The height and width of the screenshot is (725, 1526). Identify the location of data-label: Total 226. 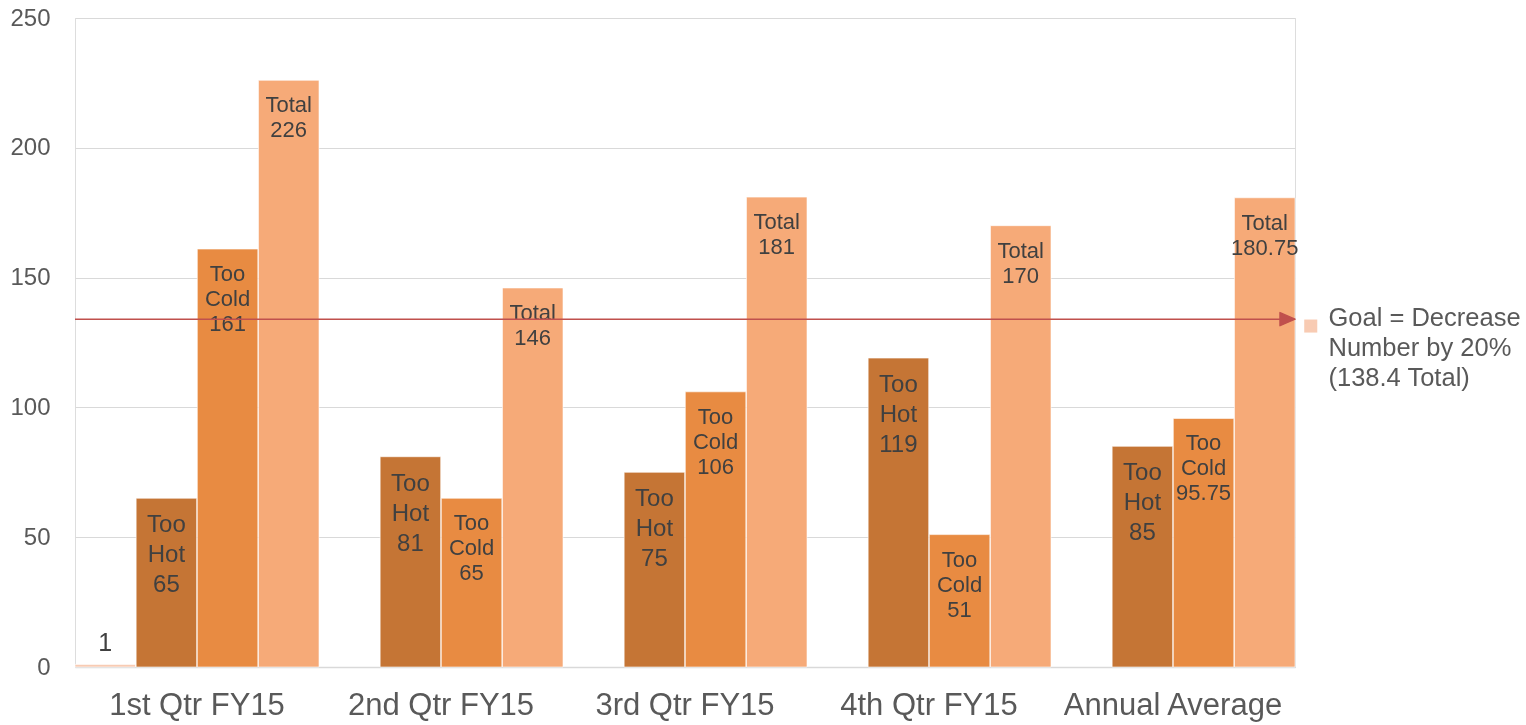
(288, 117).